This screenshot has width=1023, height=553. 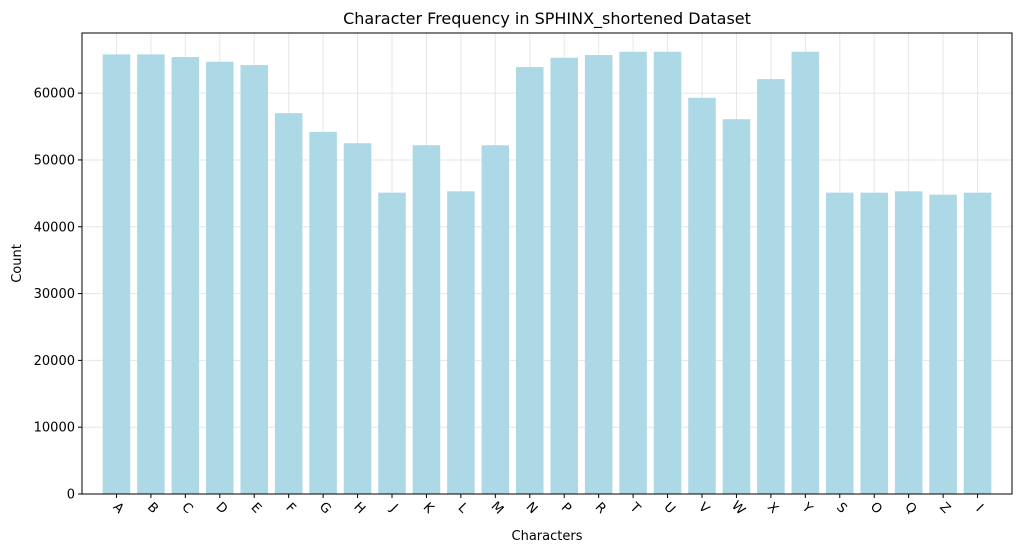 What do you see at coordinates (771, 286) in the screenshot?
I see `bar-X` at bounding box center [771, 286].